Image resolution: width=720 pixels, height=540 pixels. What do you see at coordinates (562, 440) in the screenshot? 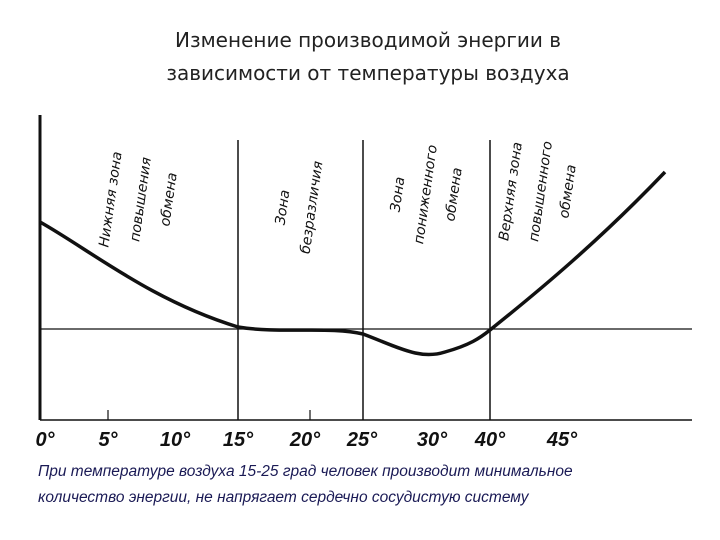
I see `x-tick-label: 45°` at bounding box center [562, 440].